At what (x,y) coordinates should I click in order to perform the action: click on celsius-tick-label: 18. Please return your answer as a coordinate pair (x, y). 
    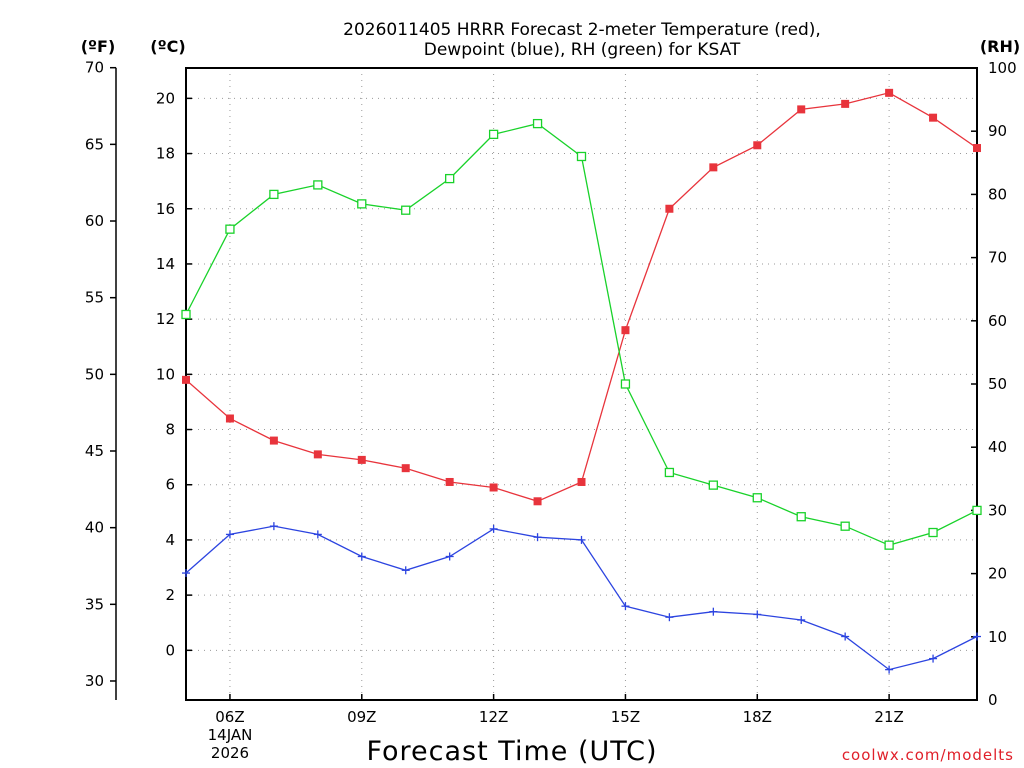
    Looking at the image, I should click on (165, 154).